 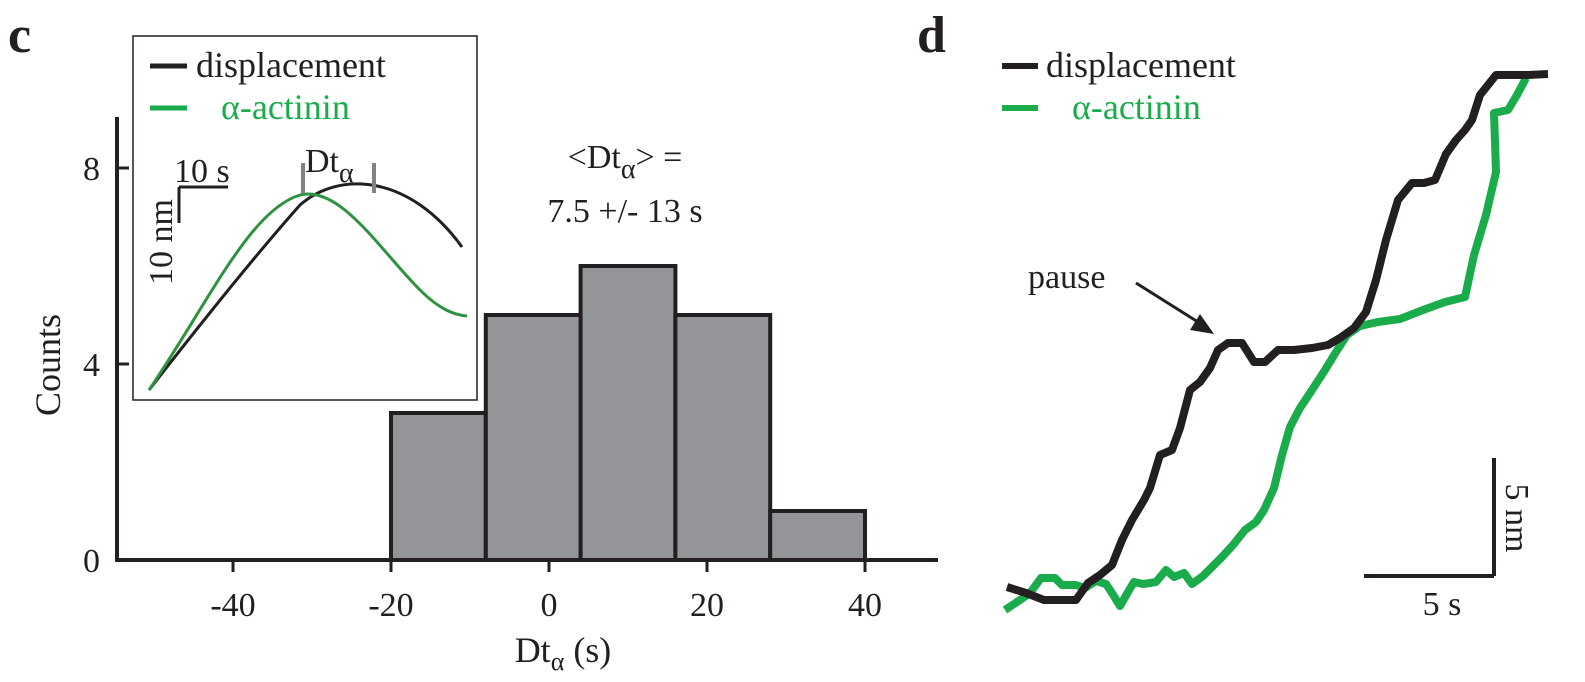 I want to click on x-ticks: -40 -20 0 20 40, so click(x=546, y=592).